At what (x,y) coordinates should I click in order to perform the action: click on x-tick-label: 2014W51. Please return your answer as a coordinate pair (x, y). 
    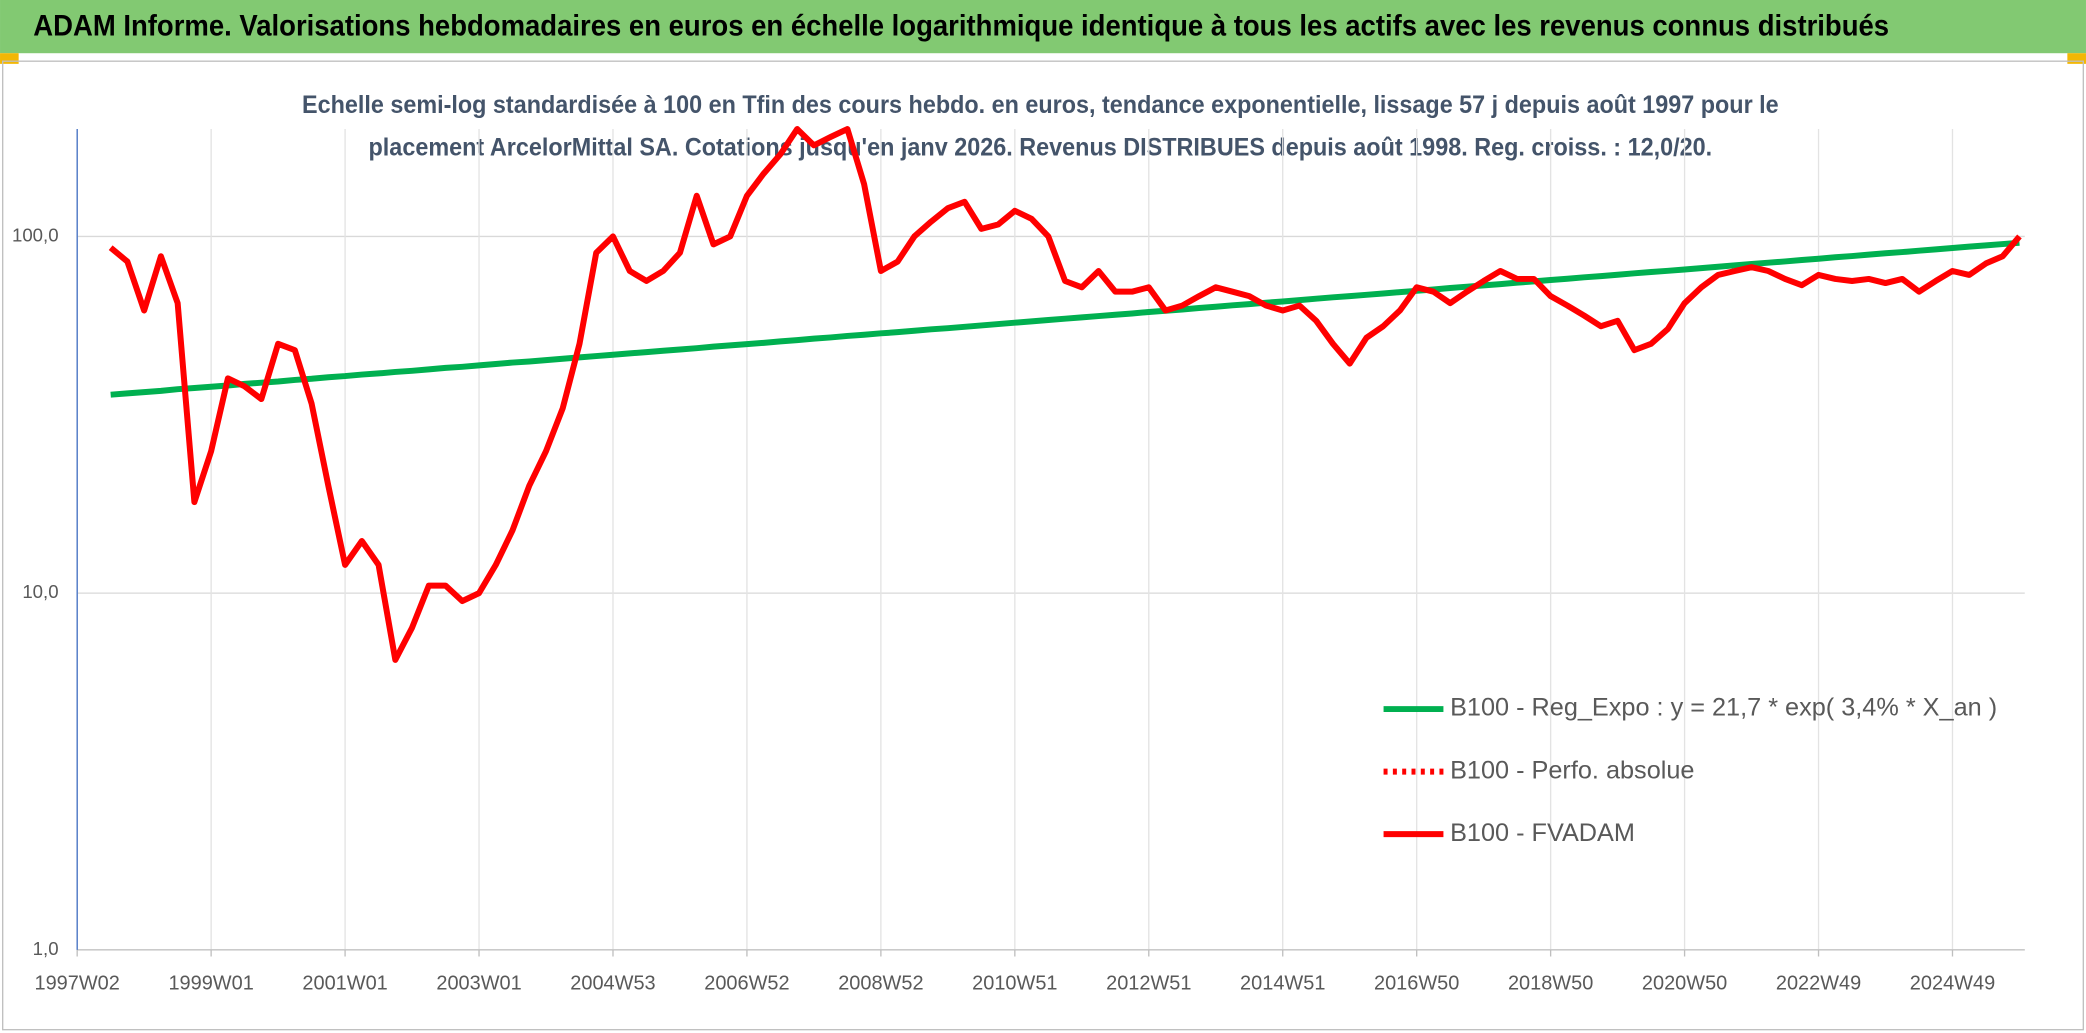
    Looking at the image, I should click on (1282, 984).